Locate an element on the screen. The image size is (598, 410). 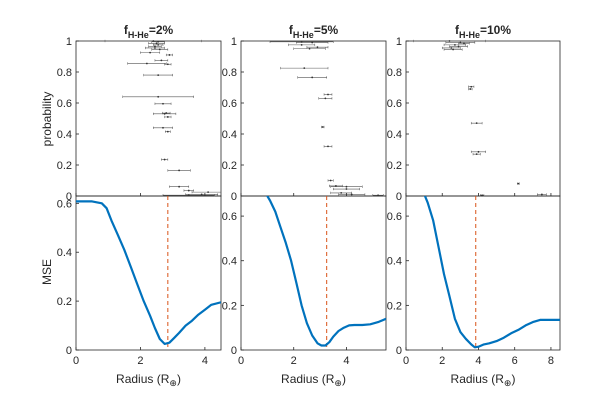
bottom-ytick-label: 0.2 is located at coordinates (229, 306).